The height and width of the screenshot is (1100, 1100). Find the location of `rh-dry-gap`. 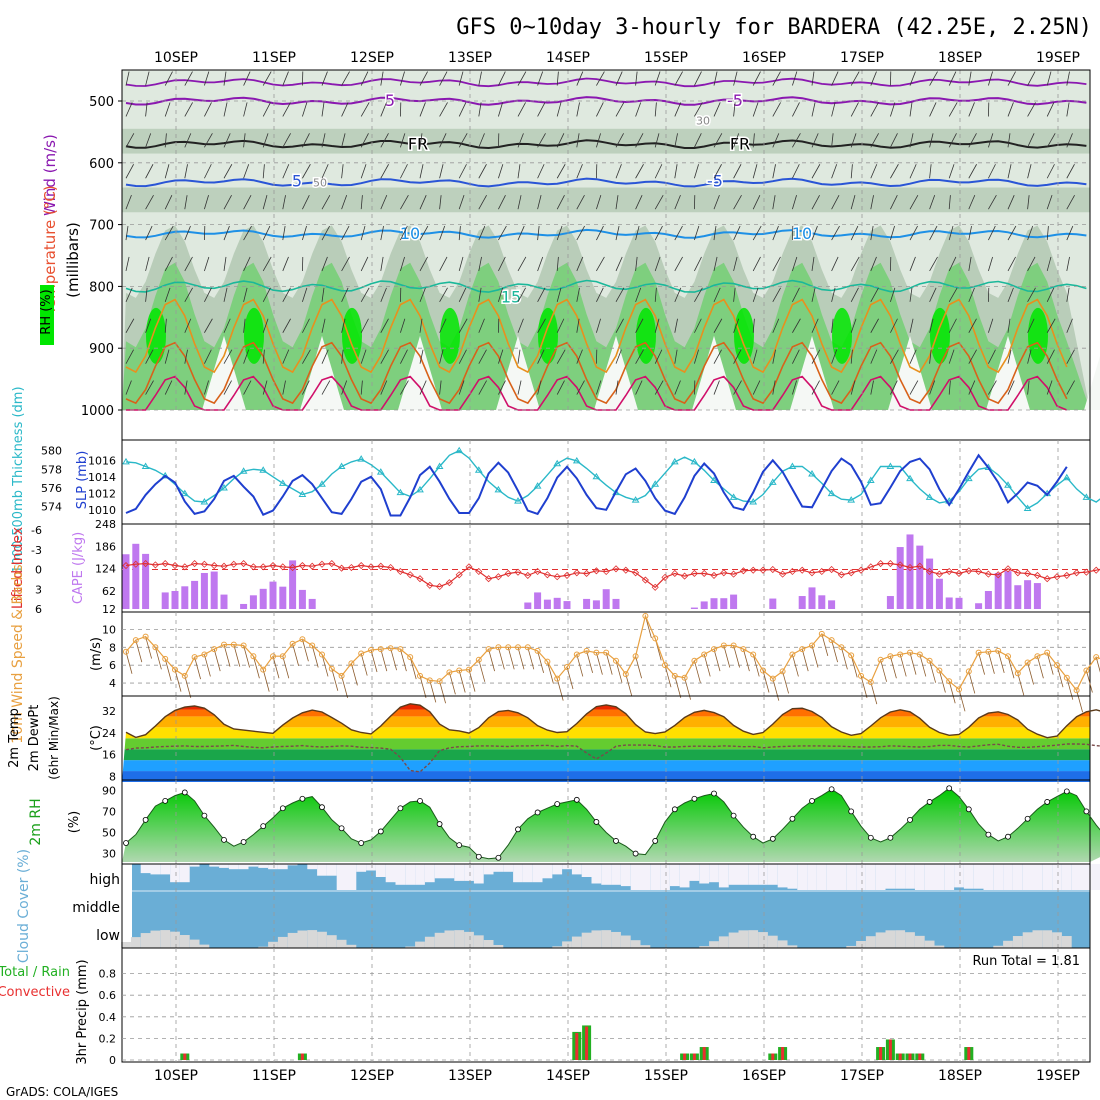

rh-dry-gap is located at coordinates (420, 372).